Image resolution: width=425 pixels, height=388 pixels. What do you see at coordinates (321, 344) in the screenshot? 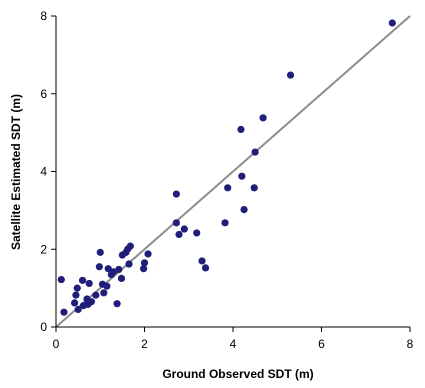
I see `x-tick-label: 6` at bounding box center [321, 344].